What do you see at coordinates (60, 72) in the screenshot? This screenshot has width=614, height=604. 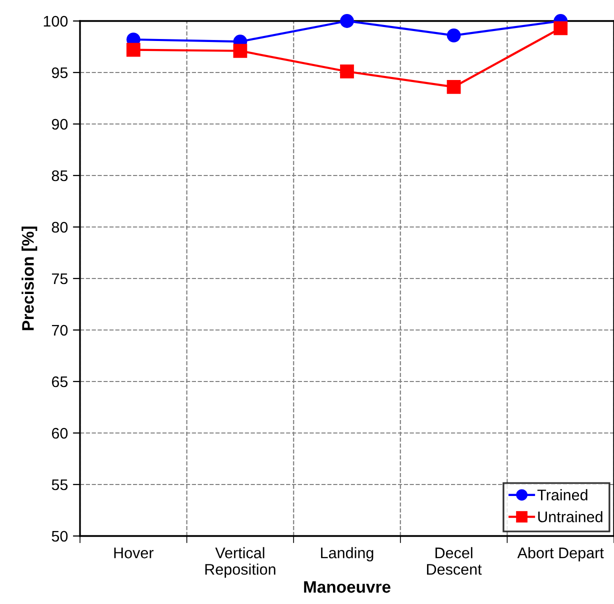 I see `y-tick-label: 95` at bounding box center [60, 72].